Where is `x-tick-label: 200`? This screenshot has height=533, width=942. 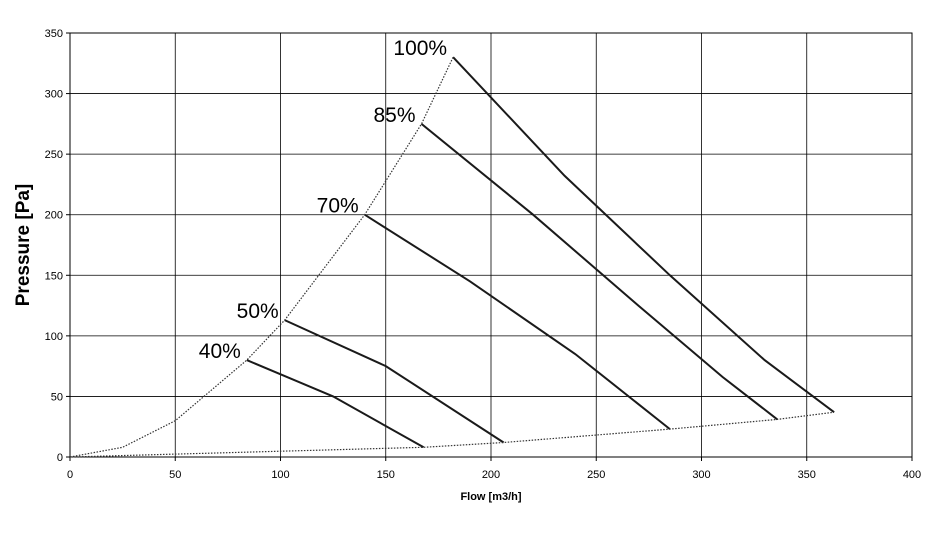 x-tick-label: 200 is located at coordinates (491, 475).